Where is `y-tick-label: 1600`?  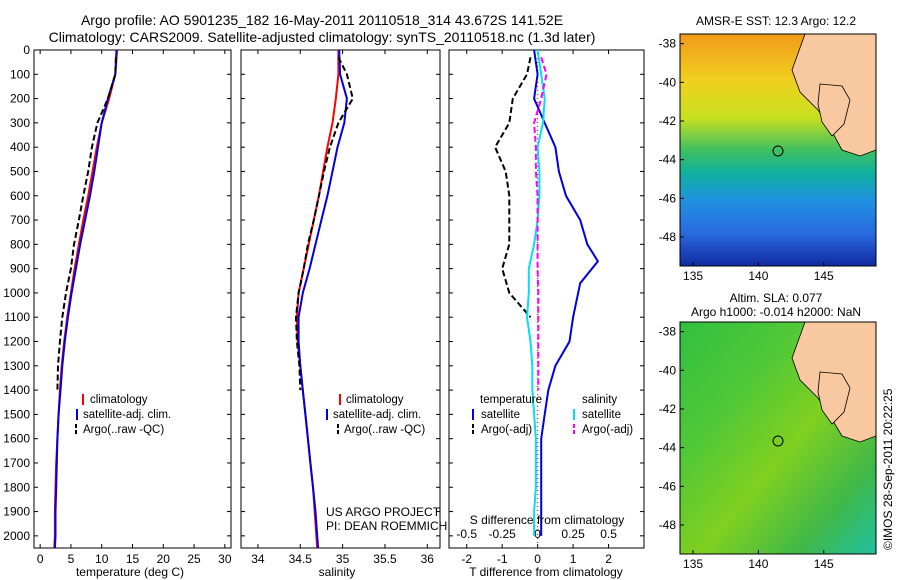
y-tick-label: 1600 is located at coordinates (16, 439).